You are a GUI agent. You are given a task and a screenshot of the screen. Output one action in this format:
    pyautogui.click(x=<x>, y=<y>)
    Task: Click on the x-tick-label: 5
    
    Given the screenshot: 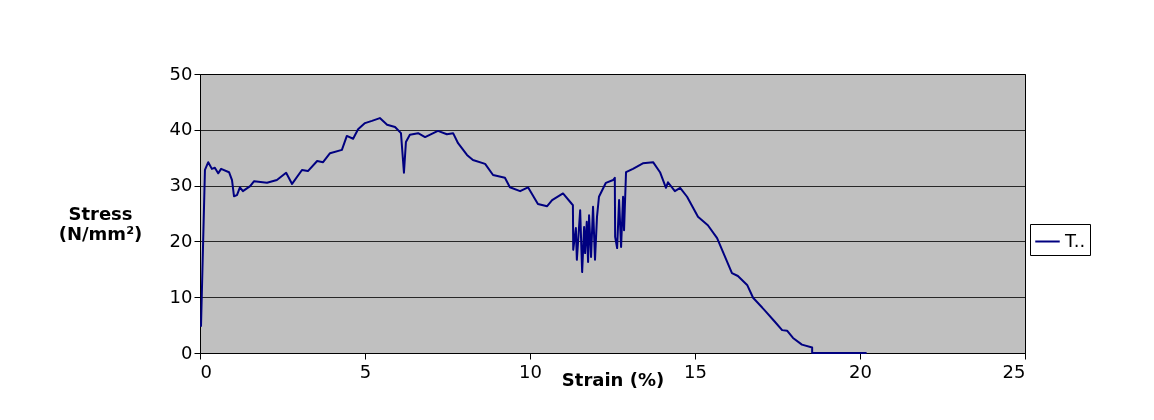 What is the action you would take?
    pyautogui.click(x=365, y=371)
    